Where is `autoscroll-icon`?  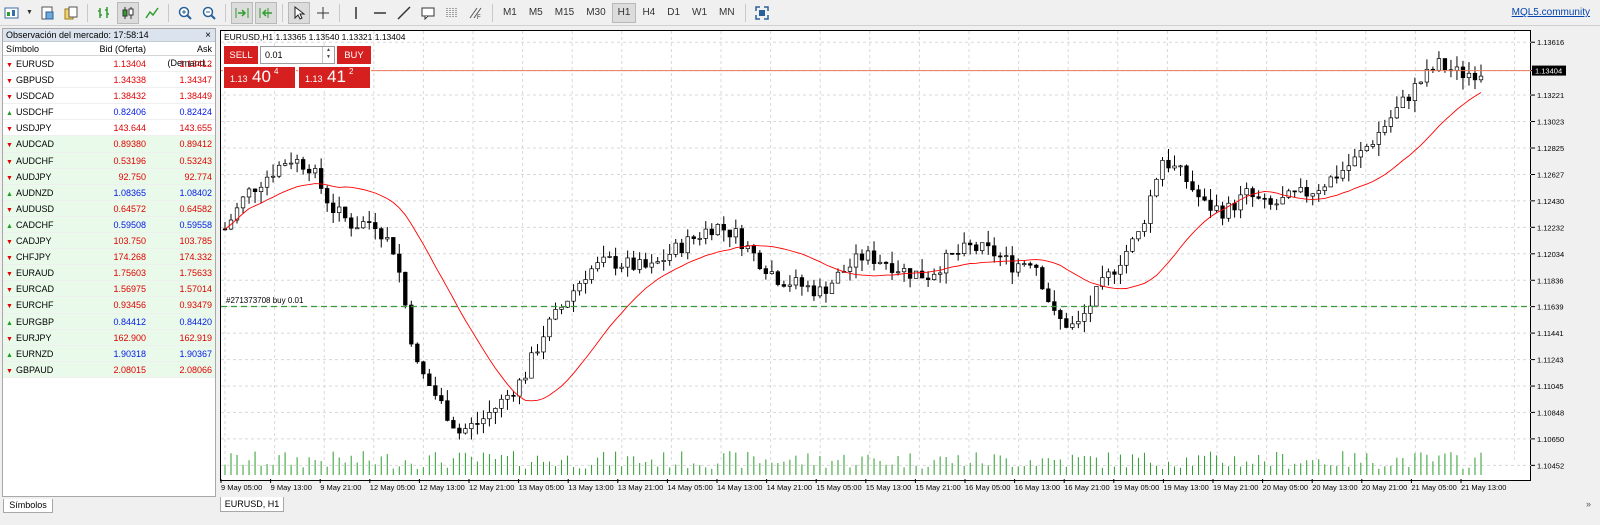
autoscroll-icon is located at coordinates (241, 12).